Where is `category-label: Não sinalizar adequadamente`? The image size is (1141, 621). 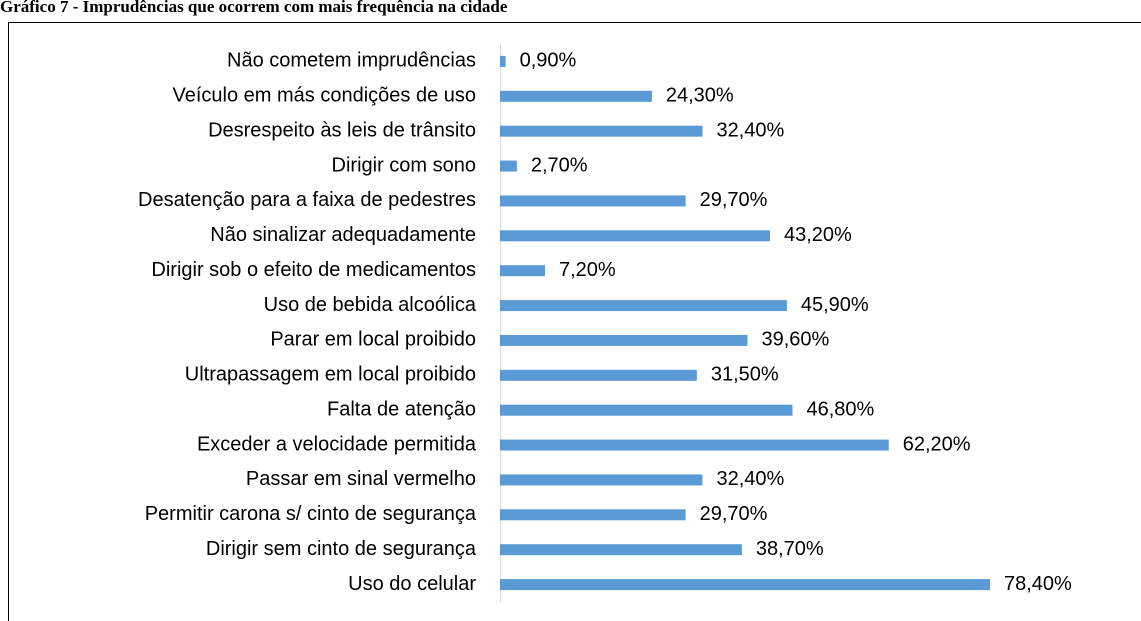 category-label: Não sinalizar adequadamente is located at coordinates (343, 235).